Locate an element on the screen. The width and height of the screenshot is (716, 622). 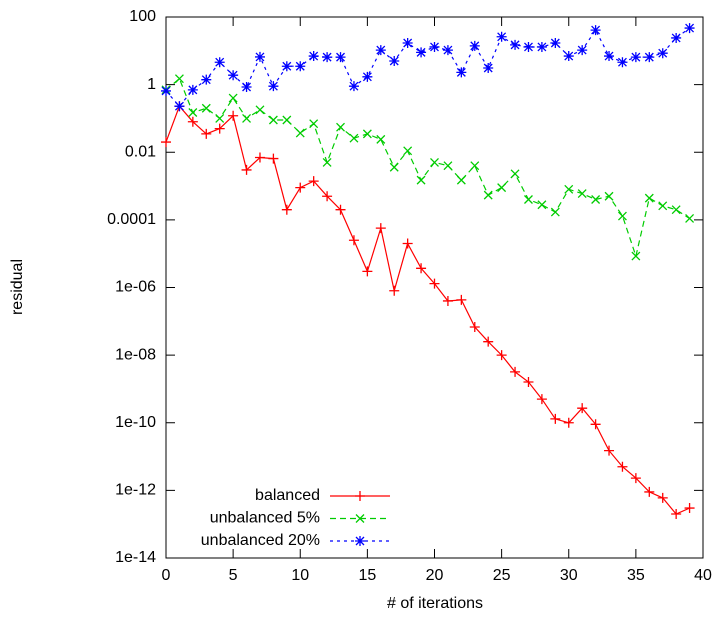
y-tick-label: 1e-06 is located at coordinates (135, 287).